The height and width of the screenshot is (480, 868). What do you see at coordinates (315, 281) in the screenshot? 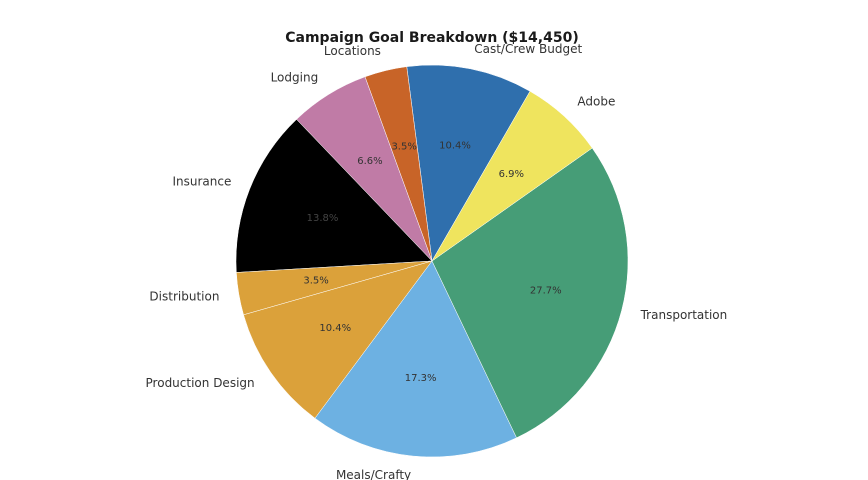
I see `percent-label-distribution: 3.5%` at bounding box center [315, 281].